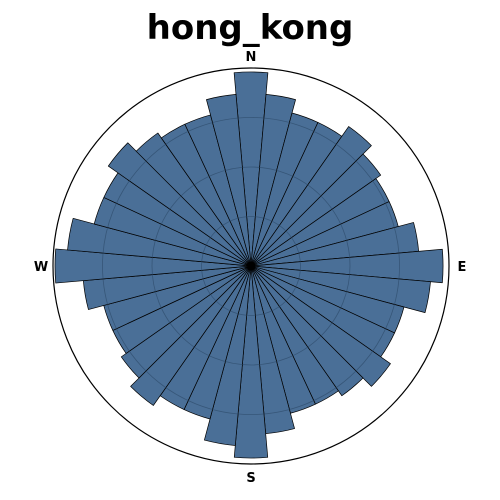 This screenshot has height=500, width=500. What do you see at coordinates (250, 28) in the screenshot?
I see `chart-title: hong_kong` at bounding box center [250, 28].